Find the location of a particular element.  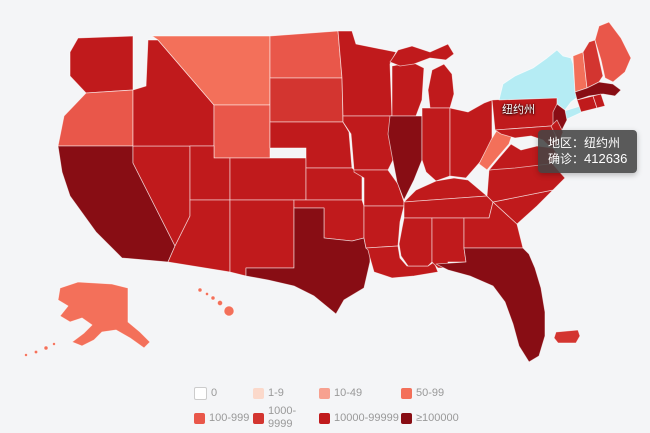

state-ar is located at coordinates (384, 227).